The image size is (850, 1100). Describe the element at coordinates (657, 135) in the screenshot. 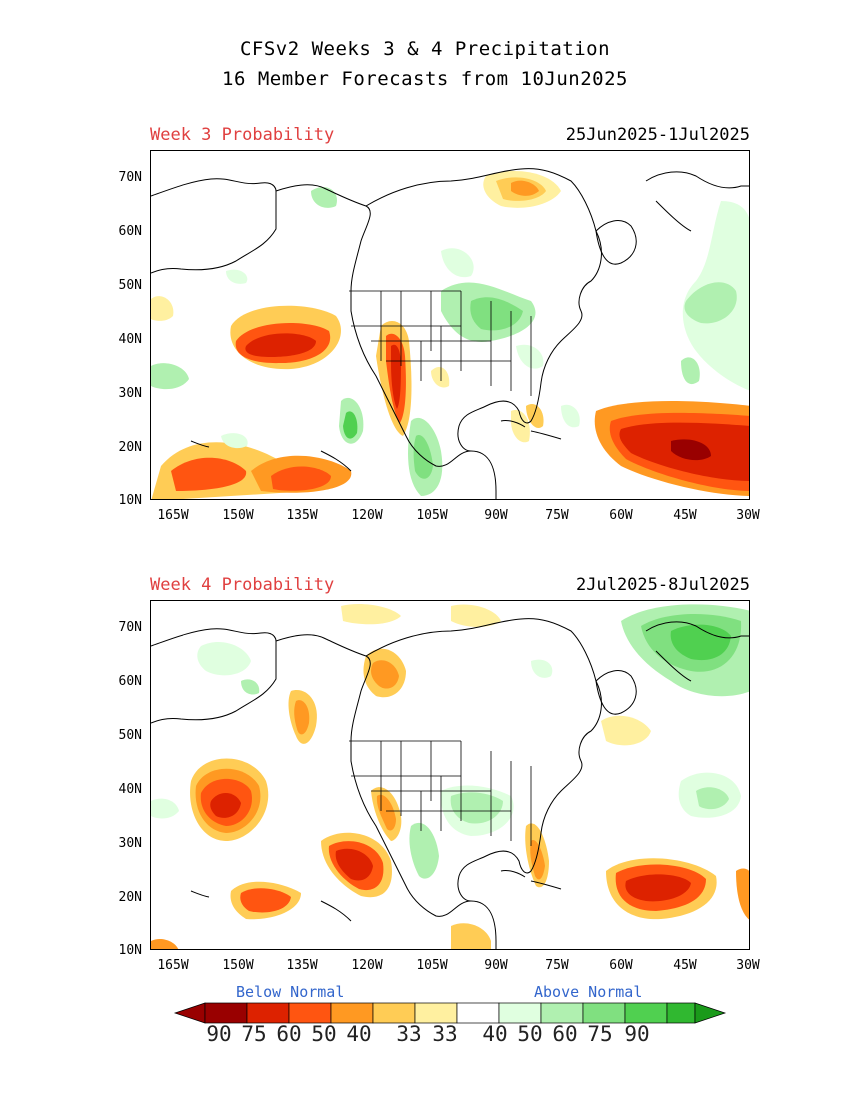

I see `week-3-date-range: 25Jun2025-1Jul2025` at that location.